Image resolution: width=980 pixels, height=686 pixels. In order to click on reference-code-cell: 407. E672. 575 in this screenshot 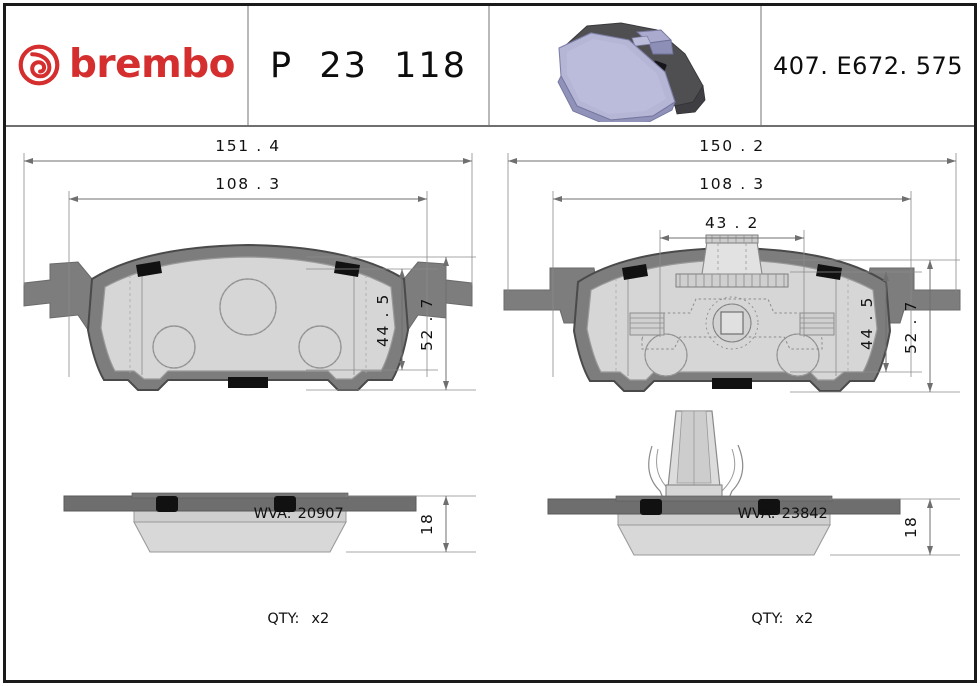, I will do `click(867, 65)`.